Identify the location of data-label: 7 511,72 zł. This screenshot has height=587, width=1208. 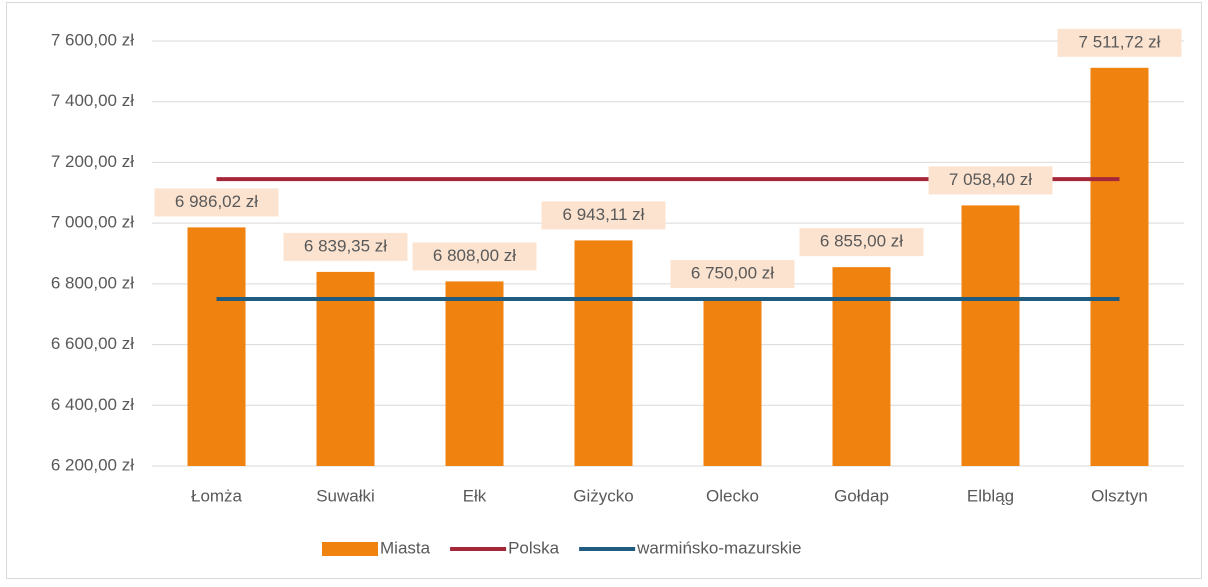
(1120, 41).